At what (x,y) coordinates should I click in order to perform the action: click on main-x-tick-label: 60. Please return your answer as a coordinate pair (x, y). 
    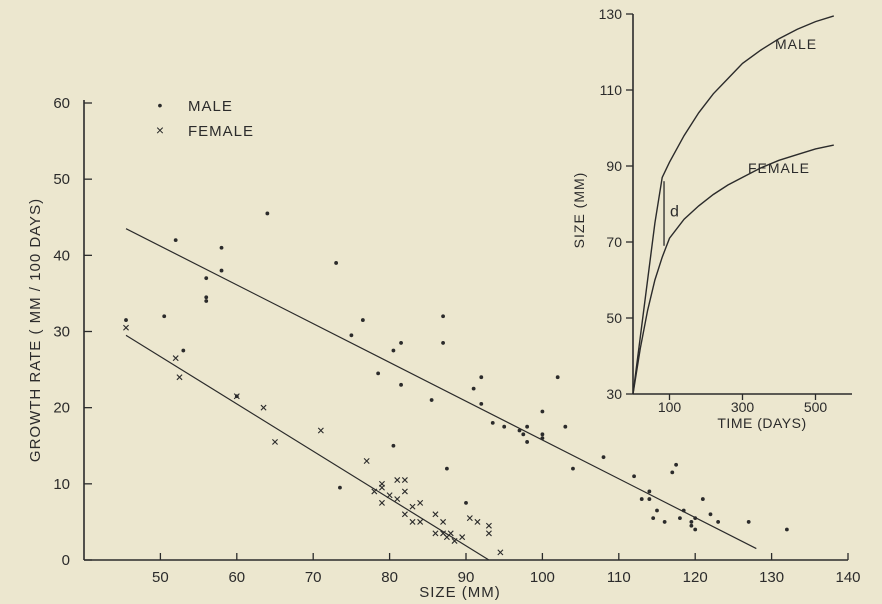
    Looking at the image, I should click on (236, 577).